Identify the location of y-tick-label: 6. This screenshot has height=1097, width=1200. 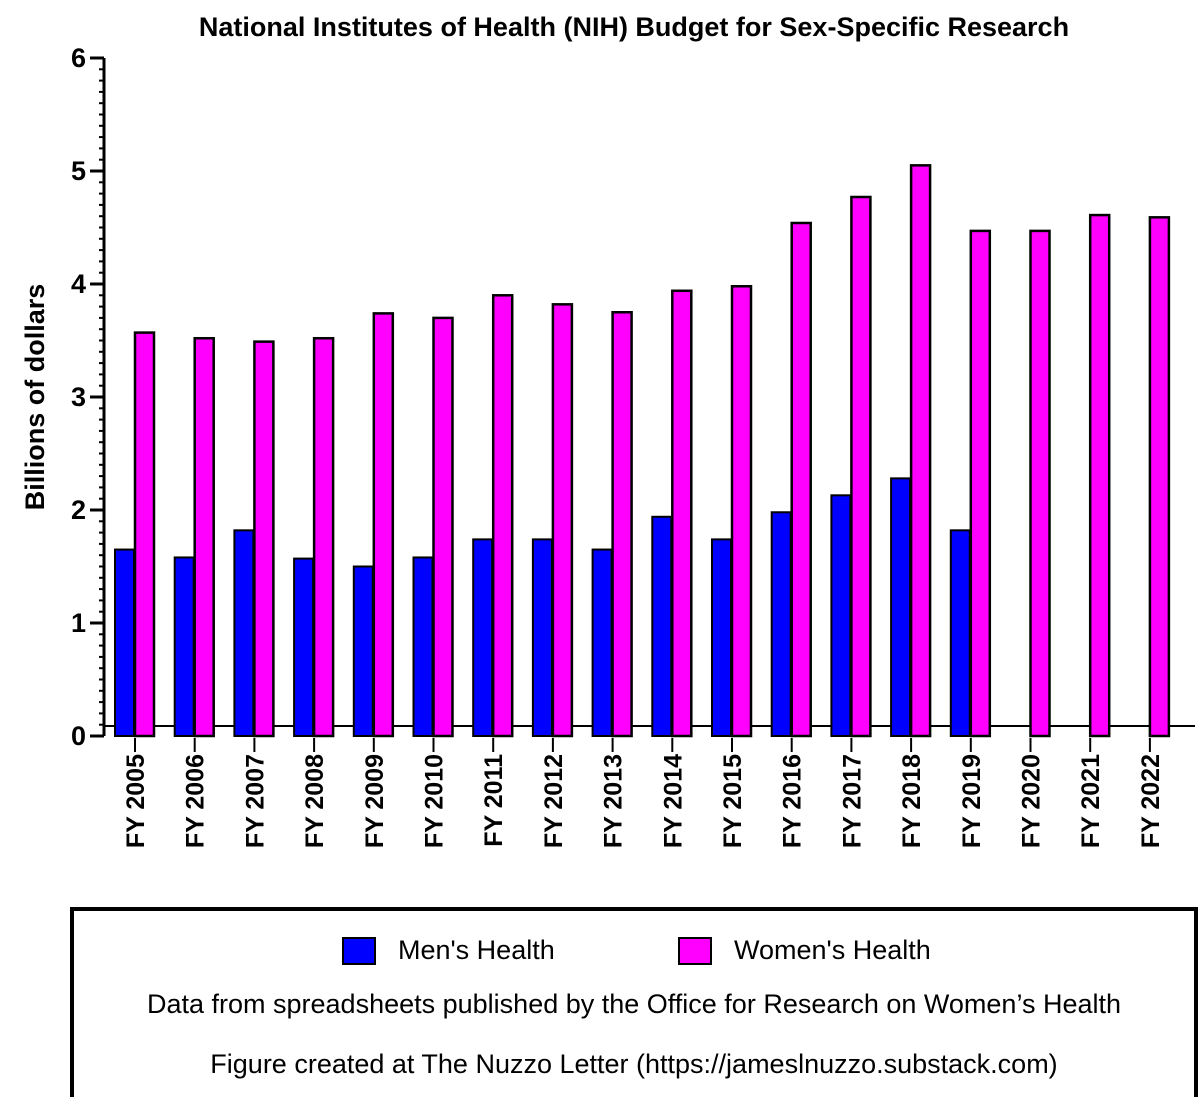
(78, 58).